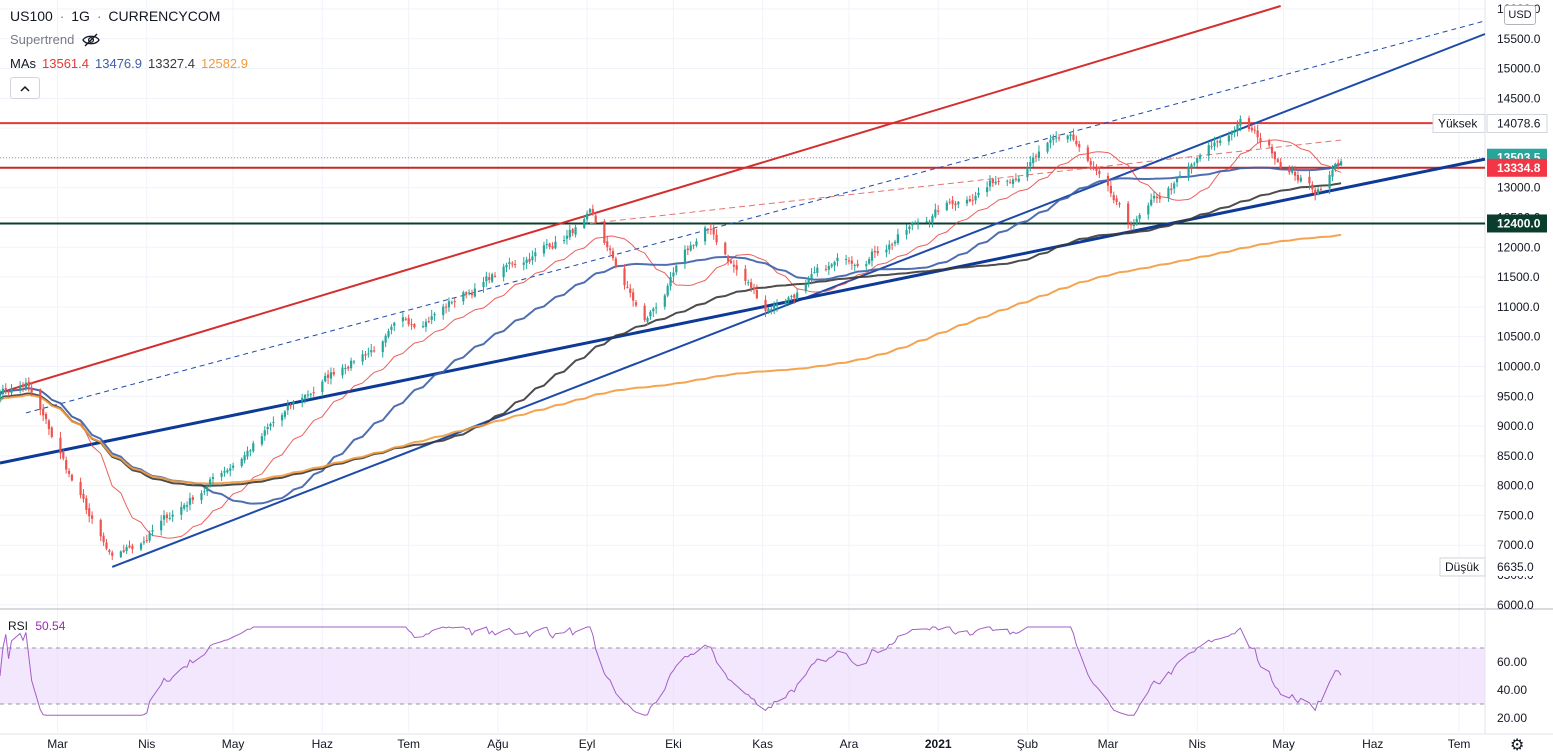 This screenshot has width=1553, height=756. I want to click on rsi-label: RSI, so click(18, 626).